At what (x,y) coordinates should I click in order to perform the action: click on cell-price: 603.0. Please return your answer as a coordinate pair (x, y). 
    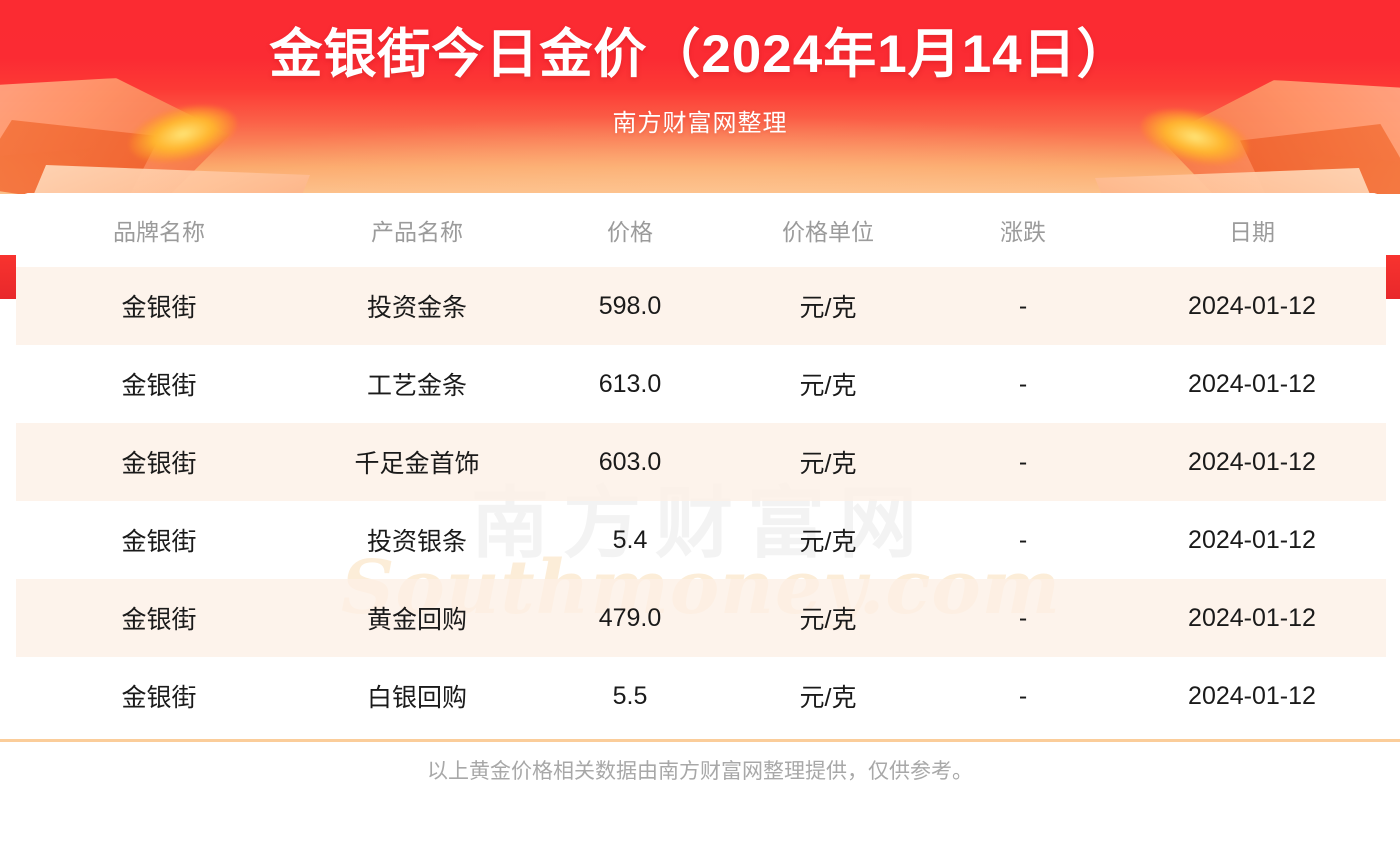
    Looking at the image, I should click on (630, 462).